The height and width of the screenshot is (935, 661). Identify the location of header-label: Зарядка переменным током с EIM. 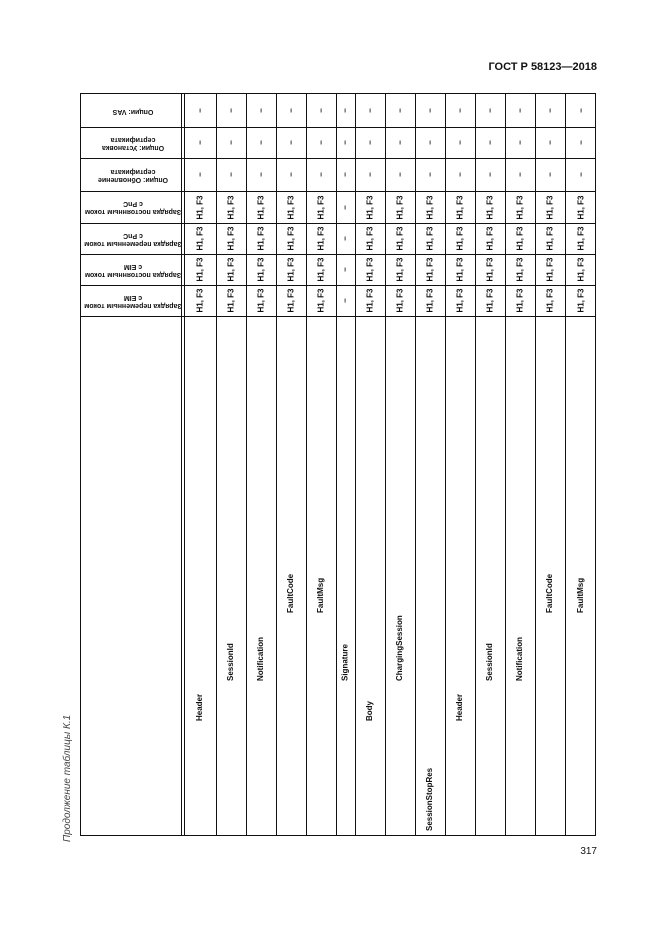
(132, 301).